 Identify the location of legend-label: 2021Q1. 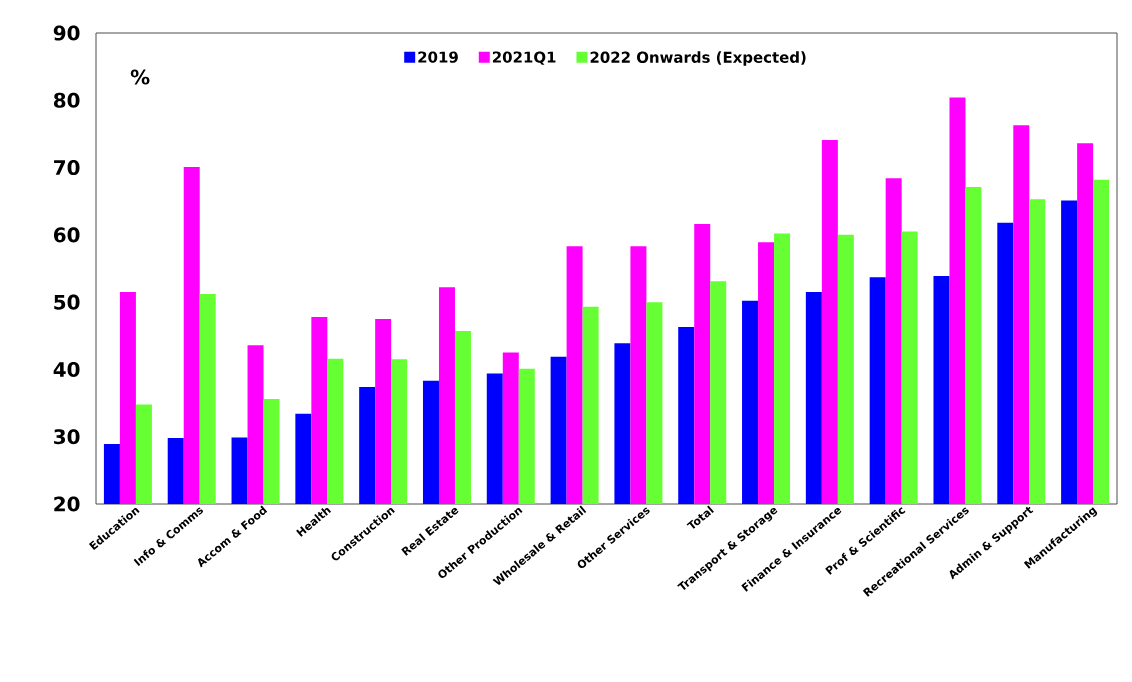
(524, 58).